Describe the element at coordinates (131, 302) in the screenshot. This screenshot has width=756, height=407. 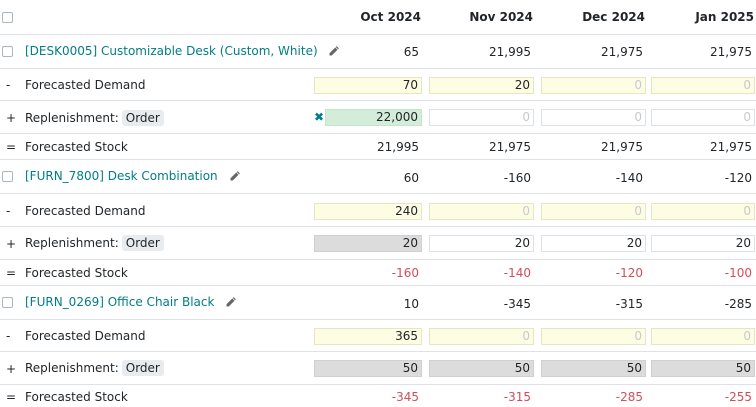
I see `product-name-link: [FURN_0269] Office Chair Black` at that location.